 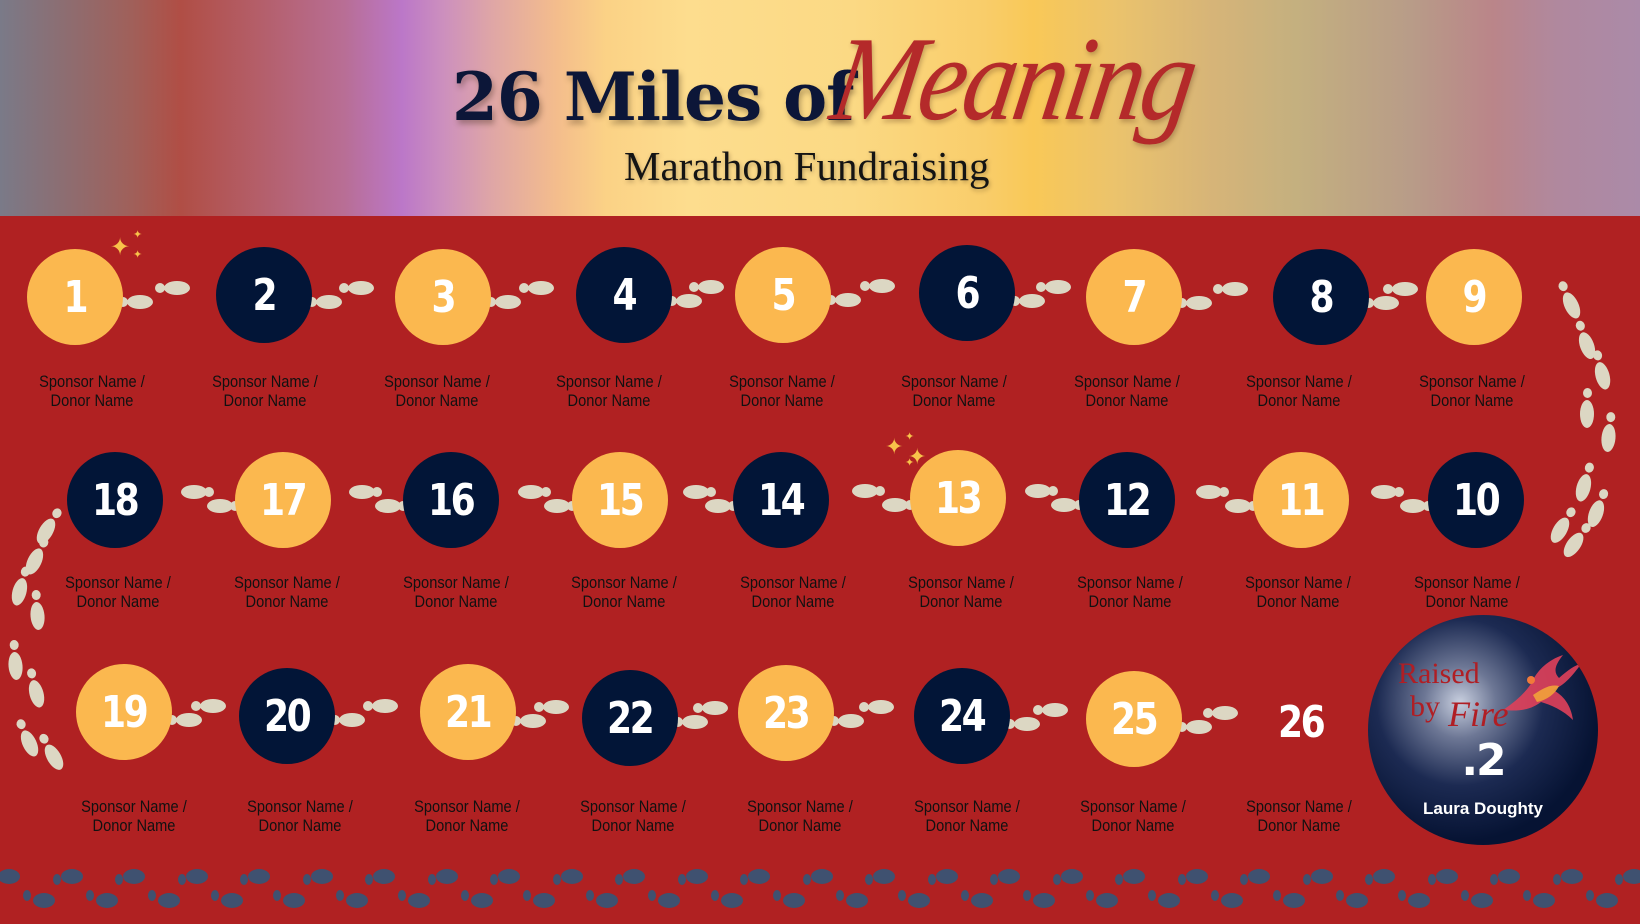 I want to click on mile-marker-10: 10, so click(x=1476, y=500).